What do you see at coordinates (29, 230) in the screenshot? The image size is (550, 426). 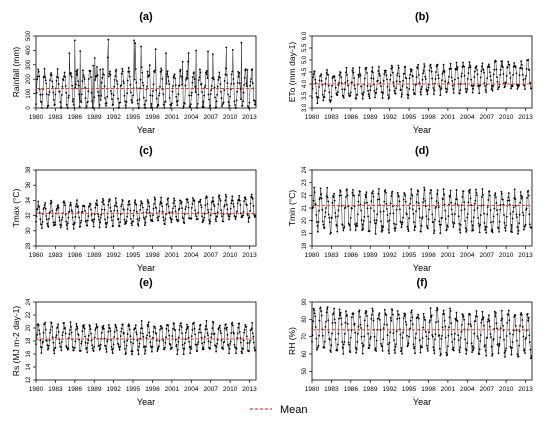 I see `y-tick-label: 30` at bounding box center [29, 230].